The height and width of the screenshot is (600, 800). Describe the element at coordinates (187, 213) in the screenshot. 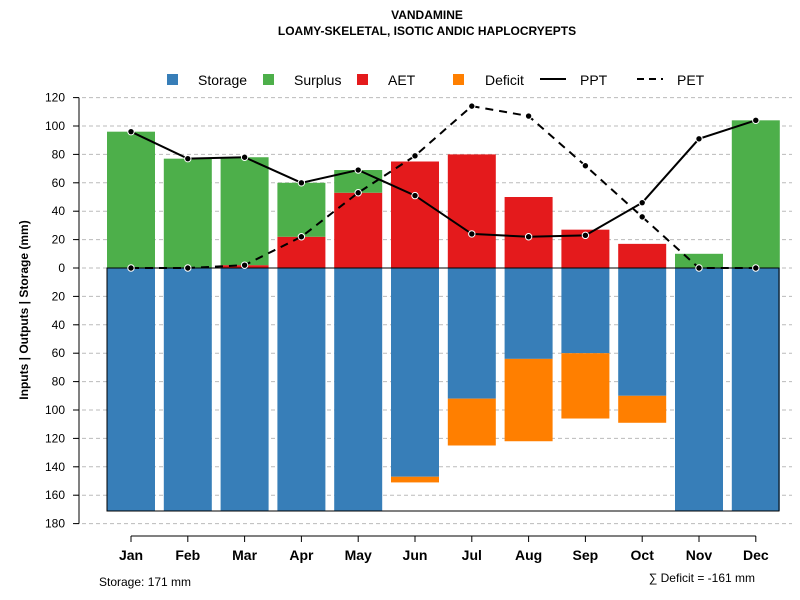

I see `bar-surplus-feb` at that location.